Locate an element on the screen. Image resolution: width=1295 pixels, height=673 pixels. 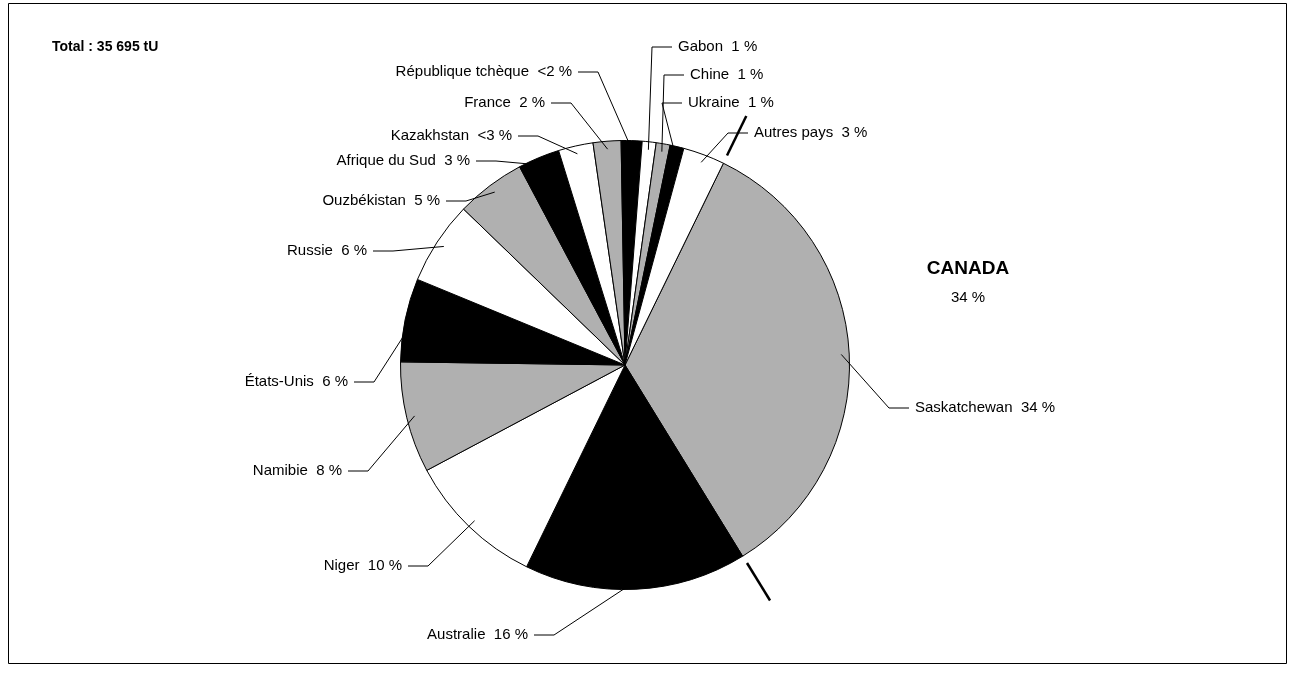
slice-label: République tchèque <2 % is located at coordinates (483, 71).